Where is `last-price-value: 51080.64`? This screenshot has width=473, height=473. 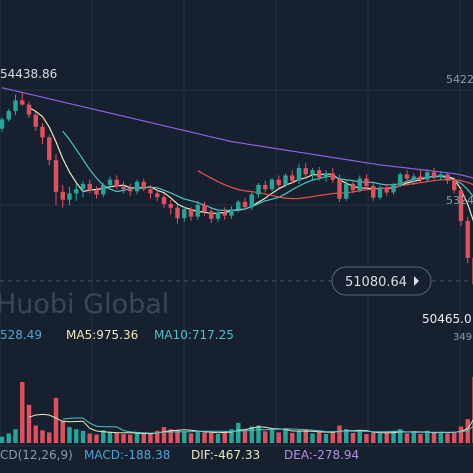 last-price-value: 51080.64 is located at coordinates (376, 282).